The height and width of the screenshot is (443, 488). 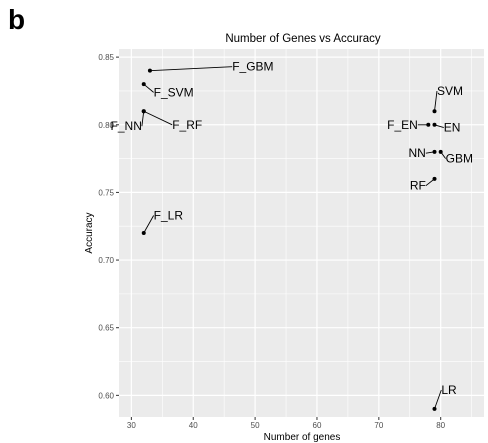 I want to click on x-tick-label: 40, so click(x=193, y=425).